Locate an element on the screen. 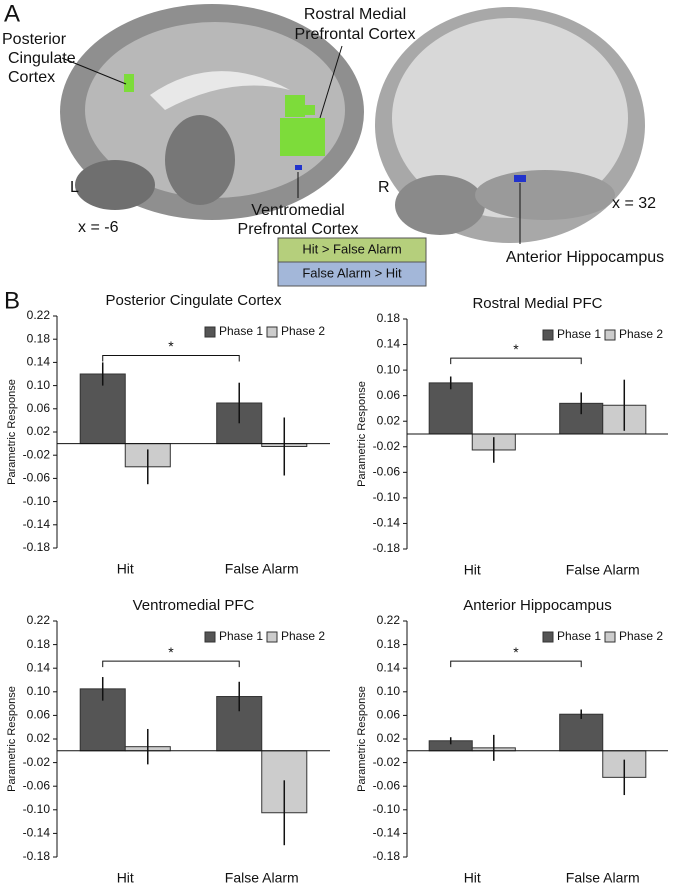 This screenshot has height=883, width=680. region-label: Rostral Medial is located at coordinates (355, 14).